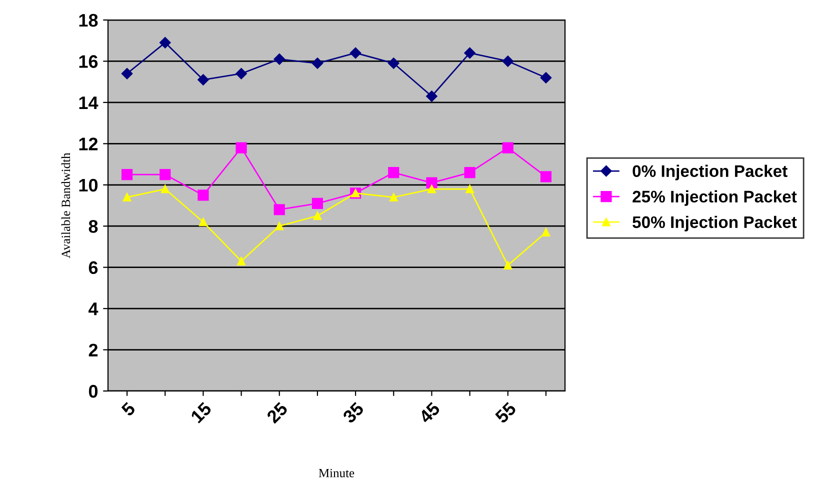 This screenshot has height=502, width=831. Describe the element at coordinates (88, 20) in the screenshot. I see `y-tick-label: 18` at that location.